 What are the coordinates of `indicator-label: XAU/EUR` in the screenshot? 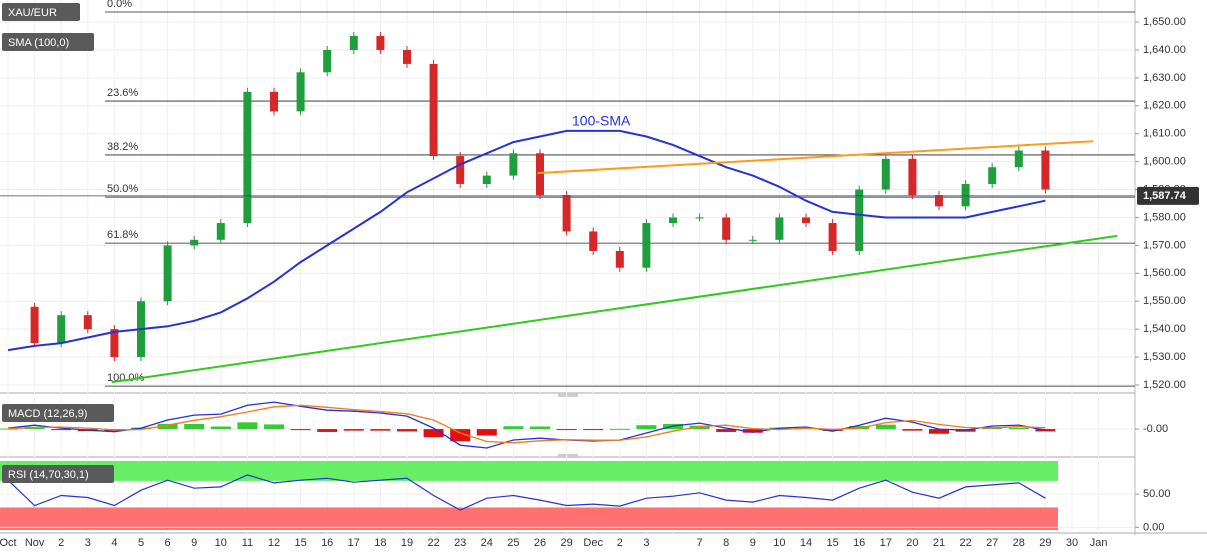 It's located at (32, 13).